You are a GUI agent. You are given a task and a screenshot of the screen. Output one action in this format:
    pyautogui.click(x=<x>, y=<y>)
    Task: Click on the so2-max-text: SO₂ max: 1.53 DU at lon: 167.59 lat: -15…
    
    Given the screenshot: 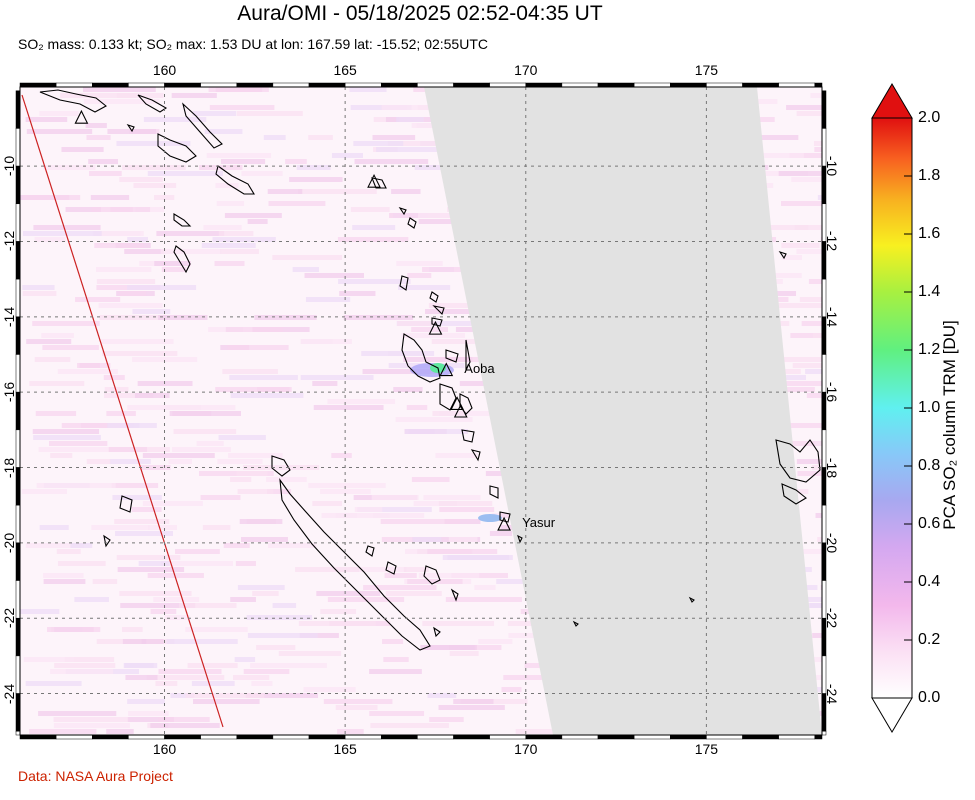 What is the action you would take?
    pyautogui.click(x=281, y=44)
    